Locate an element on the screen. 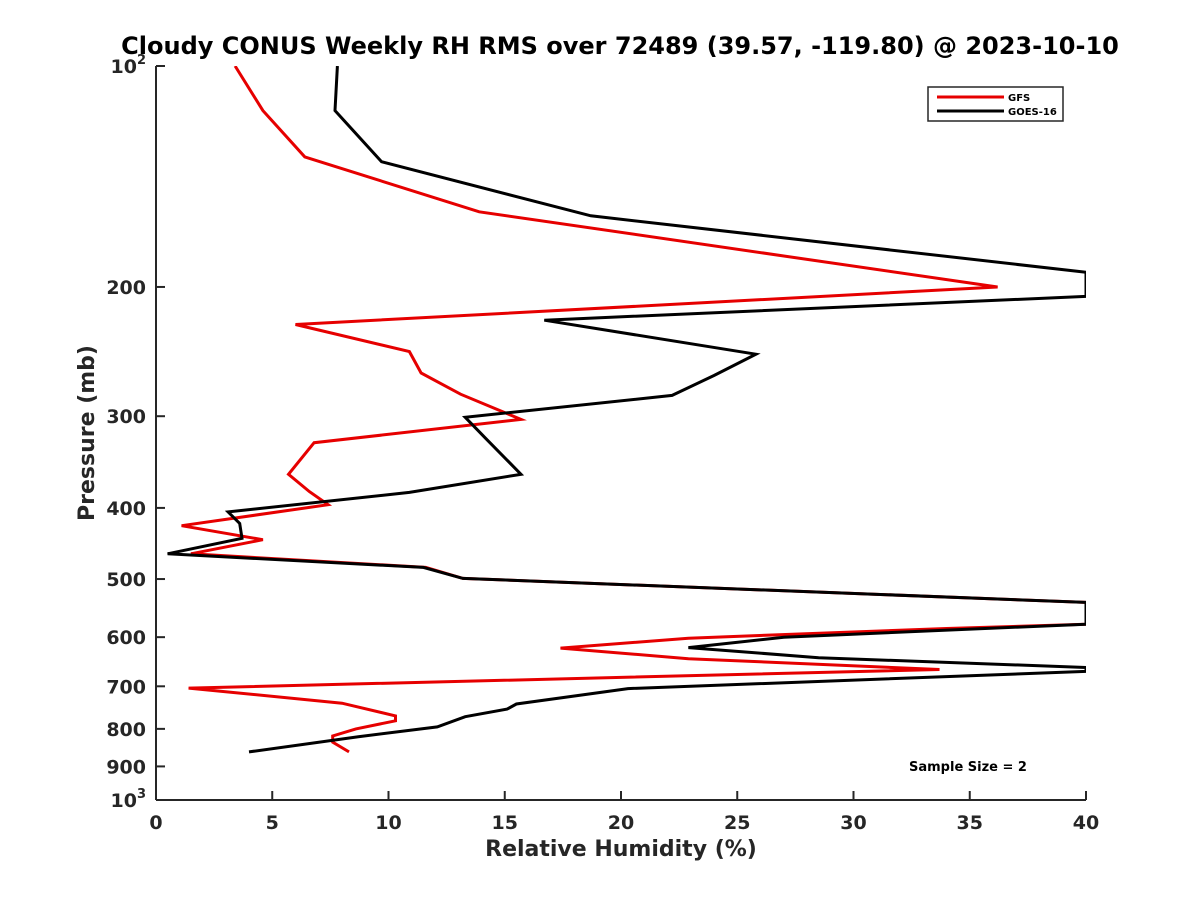  y-axis-label: Pressure (mb) is located at coordinates (87, 433).